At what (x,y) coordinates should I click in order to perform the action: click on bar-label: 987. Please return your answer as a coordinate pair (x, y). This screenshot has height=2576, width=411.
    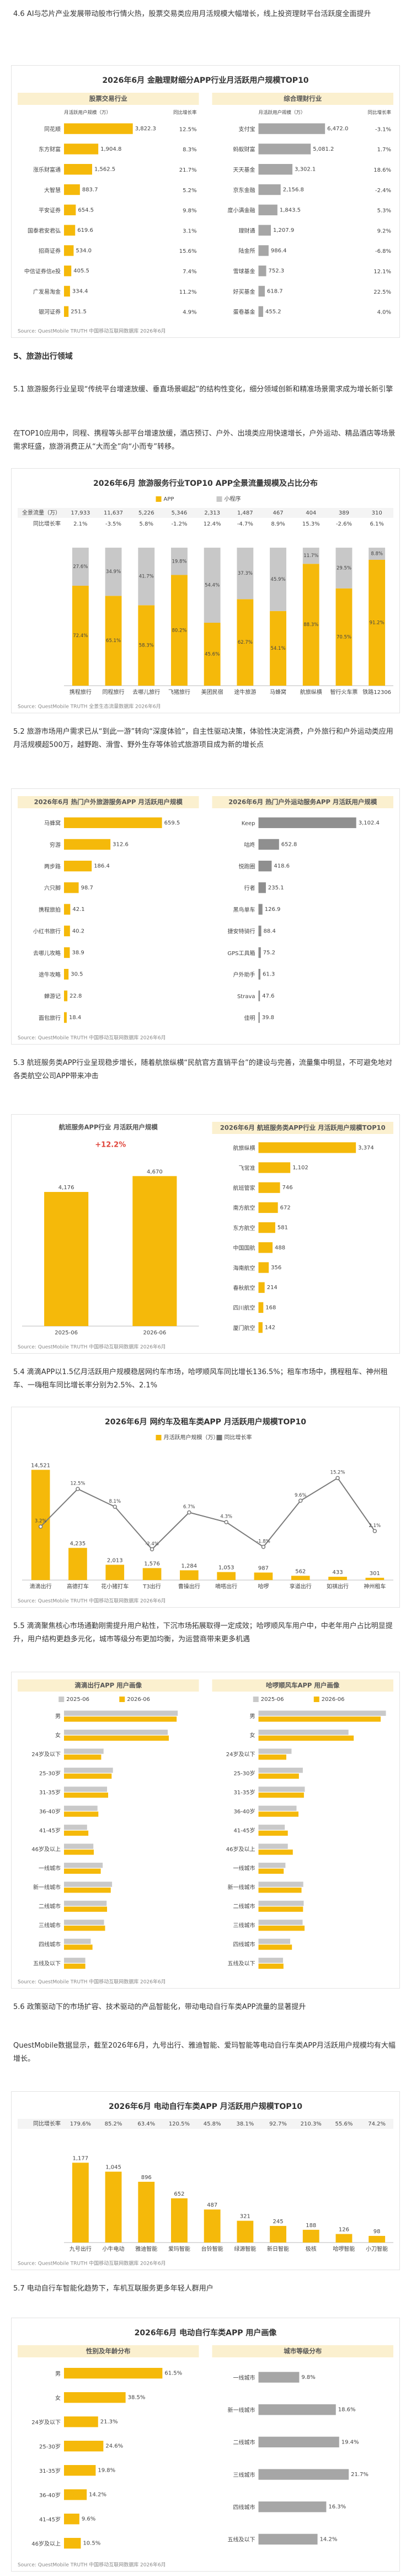
    Looking at the image, I should click on (263, 1568).